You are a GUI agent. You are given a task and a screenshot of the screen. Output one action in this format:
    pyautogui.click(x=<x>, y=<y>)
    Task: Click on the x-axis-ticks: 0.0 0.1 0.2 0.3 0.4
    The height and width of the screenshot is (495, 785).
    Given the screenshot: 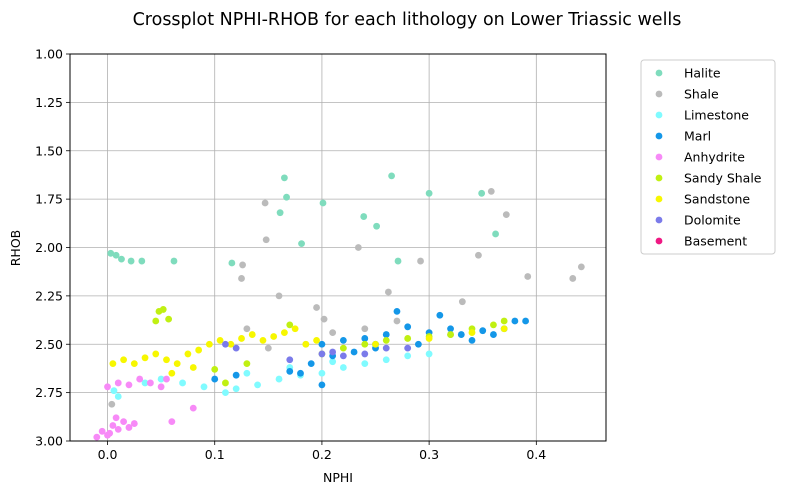 What is the action you would take?
    pyautogui.click(x=322, y=451)
    